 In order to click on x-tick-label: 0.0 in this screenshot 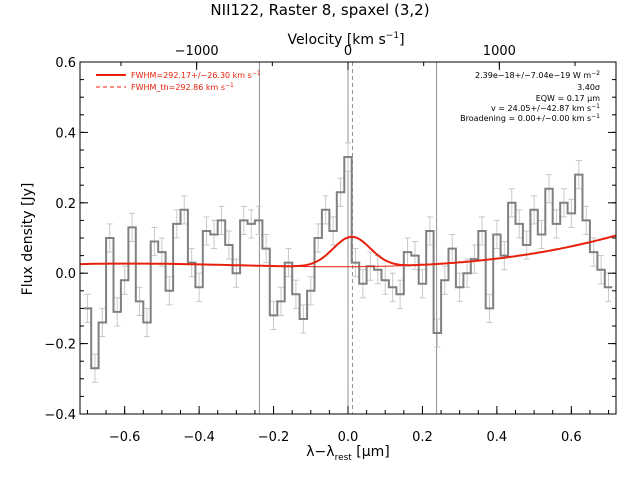, I will do `click(348, 437)`.